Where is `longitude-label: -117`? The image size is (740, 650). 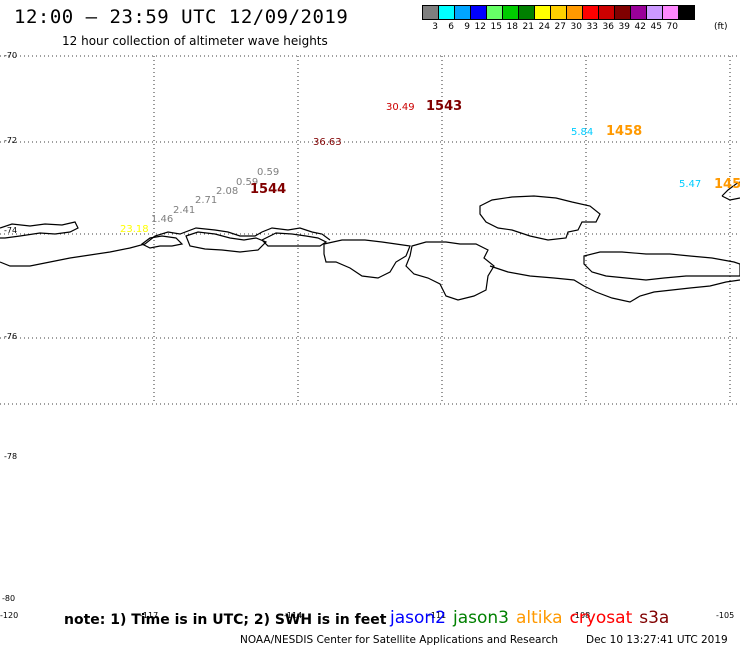
longitude-label: -117 is located at coordinates (149, 615).